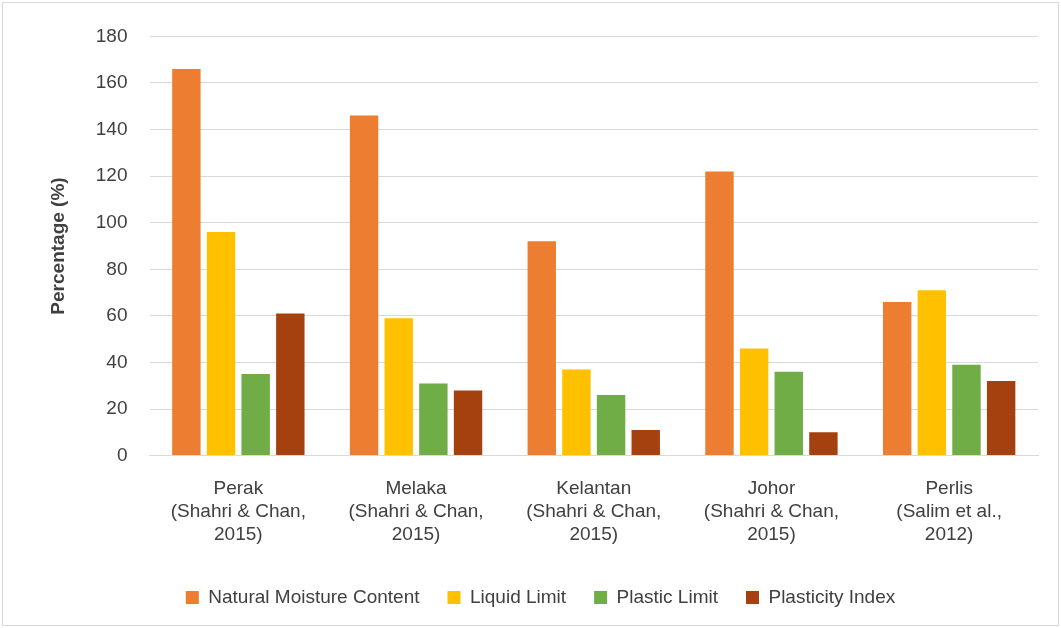 The height and width of the screenshot is (628, 1061). Describe the element at coordinates (122, 454) in the screenshot. I see `y-tick-label: 0` at that location.